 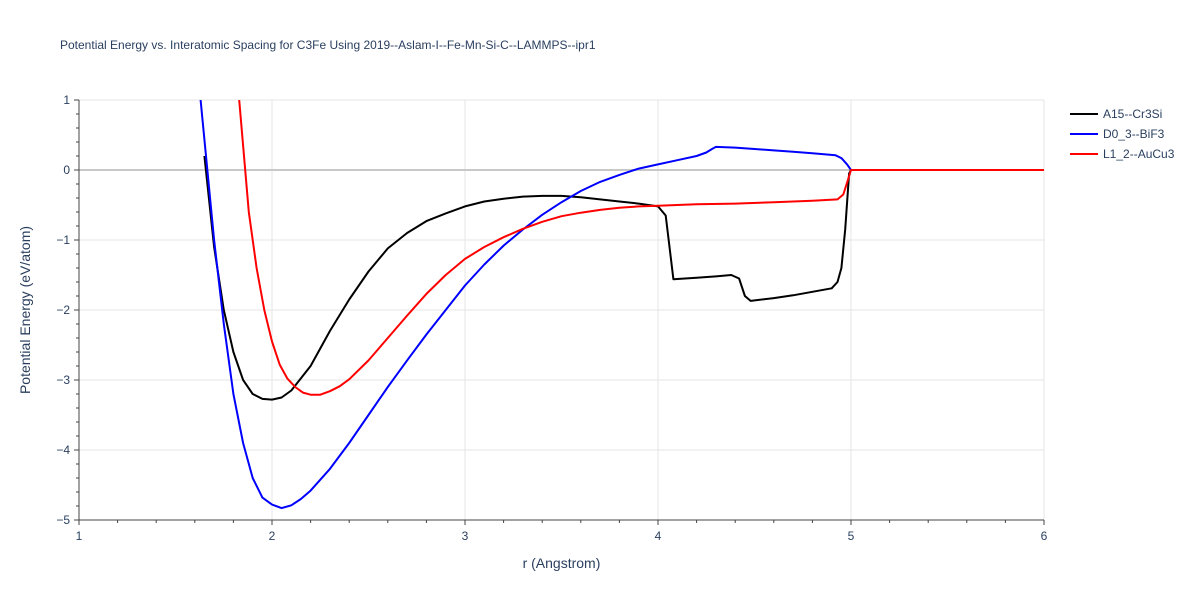 I want to click on x-axis-title: r (Angstrom), so click(x=562, y=563).